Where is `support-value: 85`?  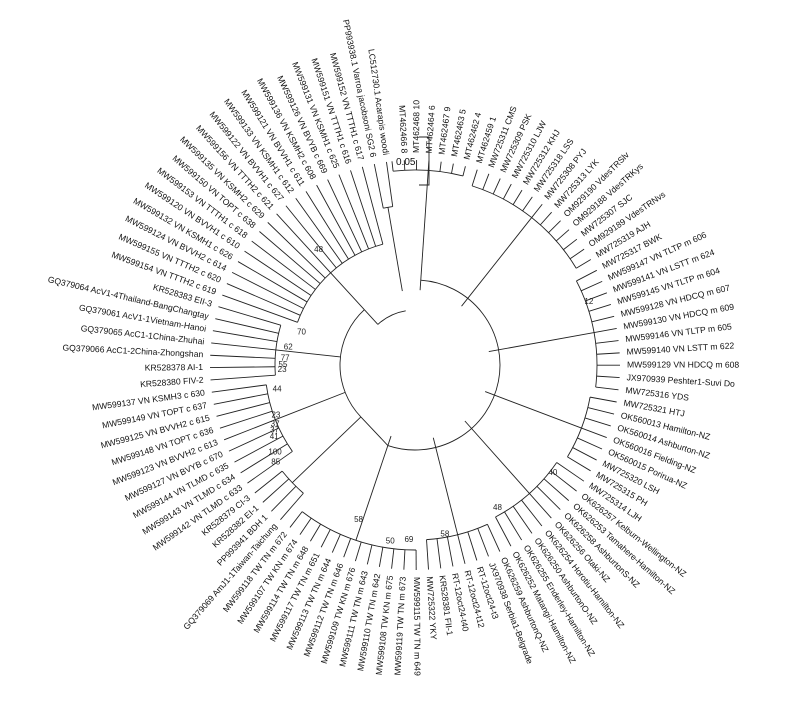 support-value: 85 is located at coordinates (275, 462).